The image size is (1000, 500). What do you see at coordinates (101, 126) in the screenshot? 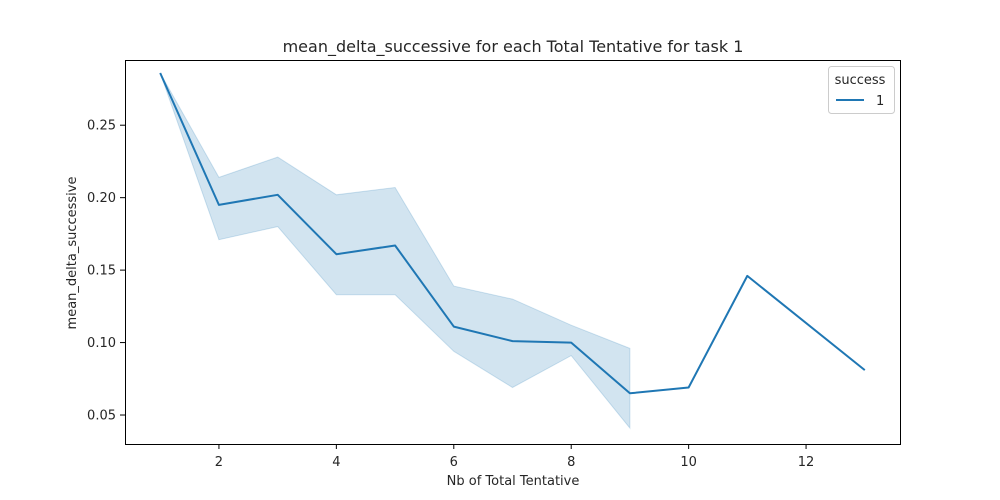
I see `y-tick-label: 0.25` at bounding box center [101, 126].